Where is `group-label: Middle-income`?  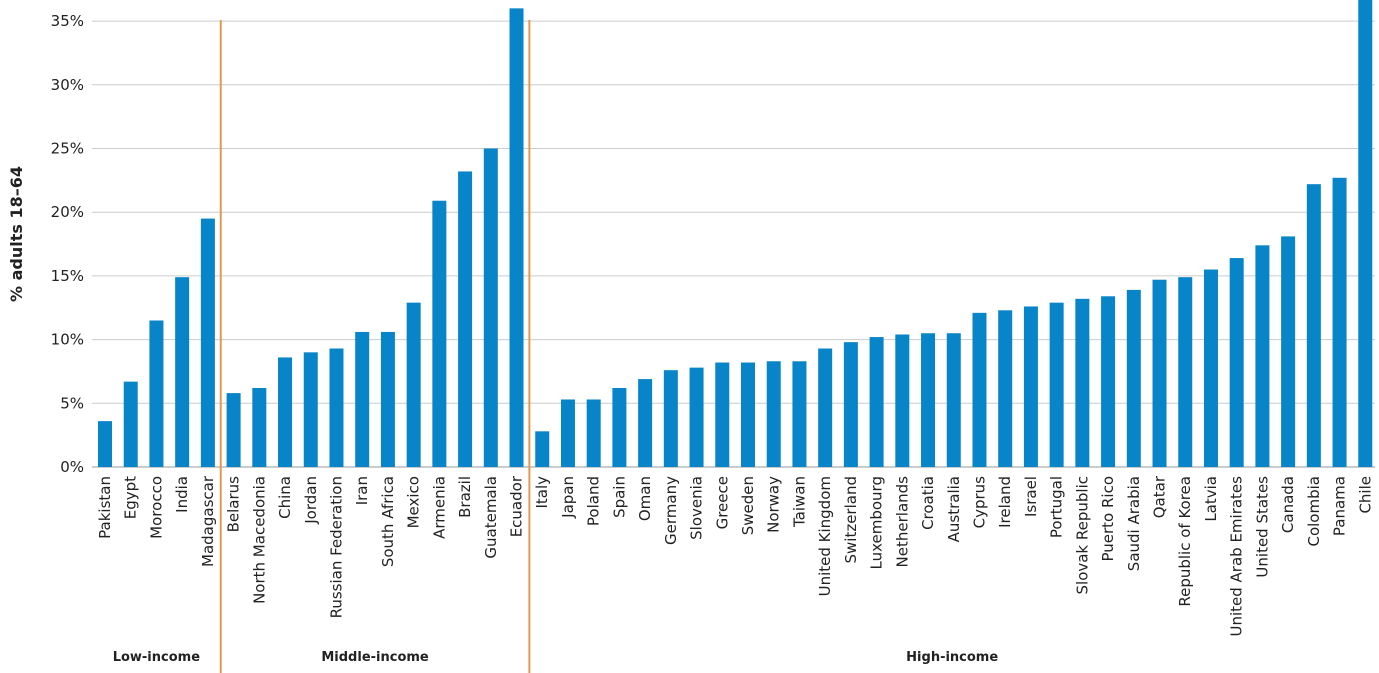 group-label: Middle-income is located at coordinates (375, 657).